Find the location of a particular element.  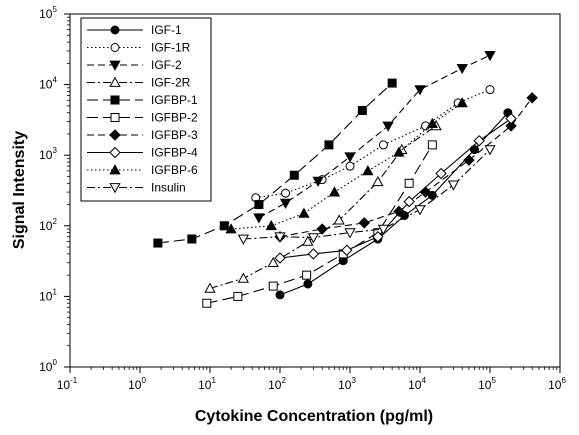

legend-box is located at coordinates (146, 109).